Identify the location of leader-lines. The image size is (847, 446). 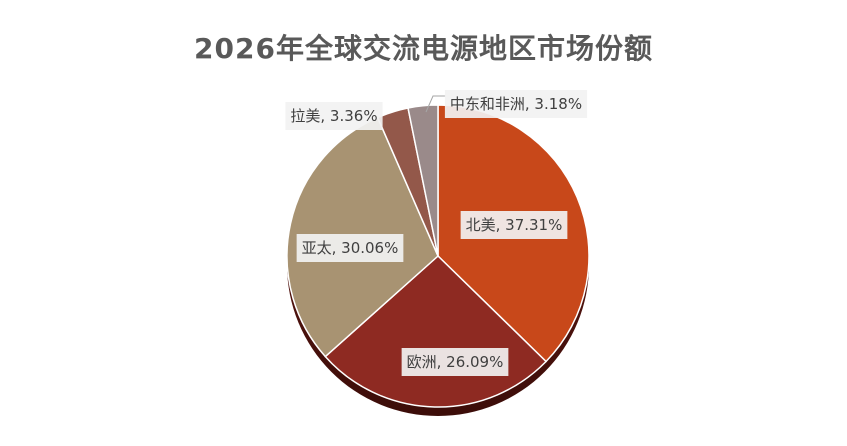
(435, 104).